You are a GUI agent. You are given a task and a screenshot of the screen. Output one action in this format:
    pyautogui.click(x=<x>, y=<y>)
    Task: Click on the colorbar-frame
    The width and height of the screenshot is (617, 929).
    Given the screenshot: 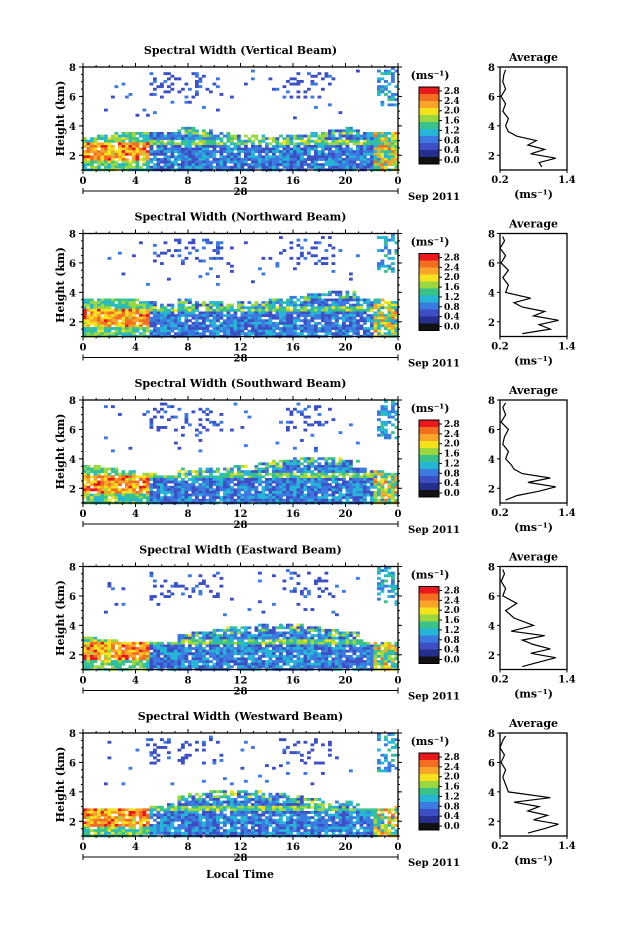 What is the action you would take?
    pyautogui.click(x=429, y=125)
    